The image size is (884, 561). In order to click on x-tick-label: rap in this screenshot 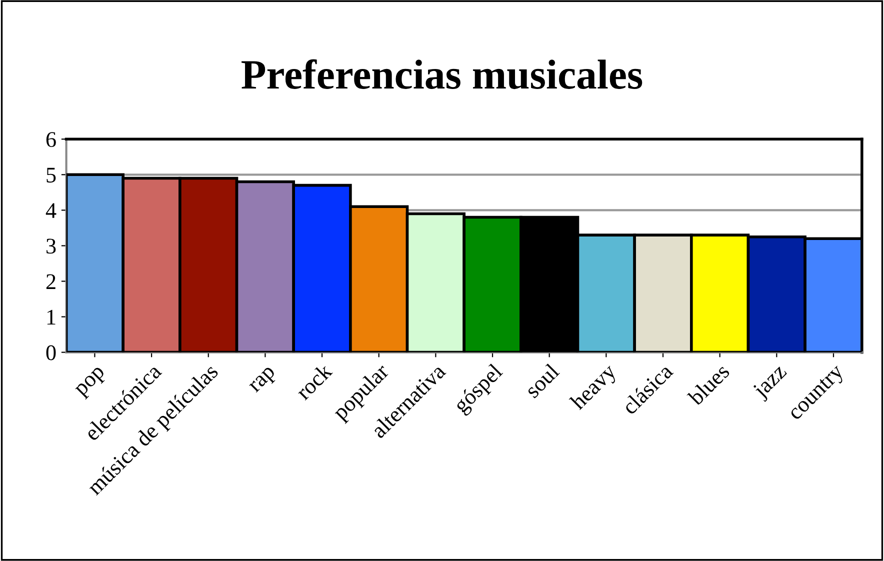, I will do `click(263, 381)`.